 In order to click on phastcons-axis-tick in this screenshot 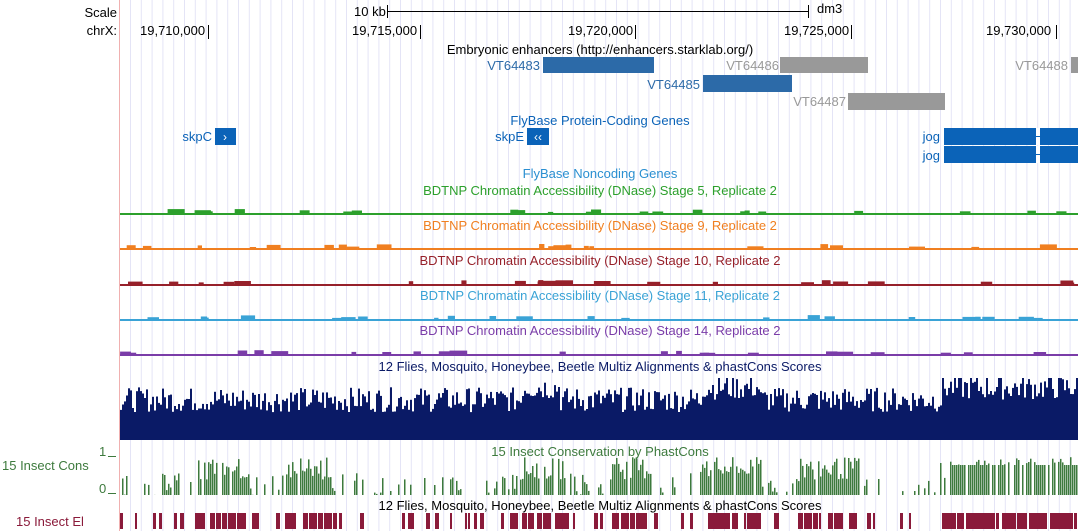, I will do `click(112, 493)`.